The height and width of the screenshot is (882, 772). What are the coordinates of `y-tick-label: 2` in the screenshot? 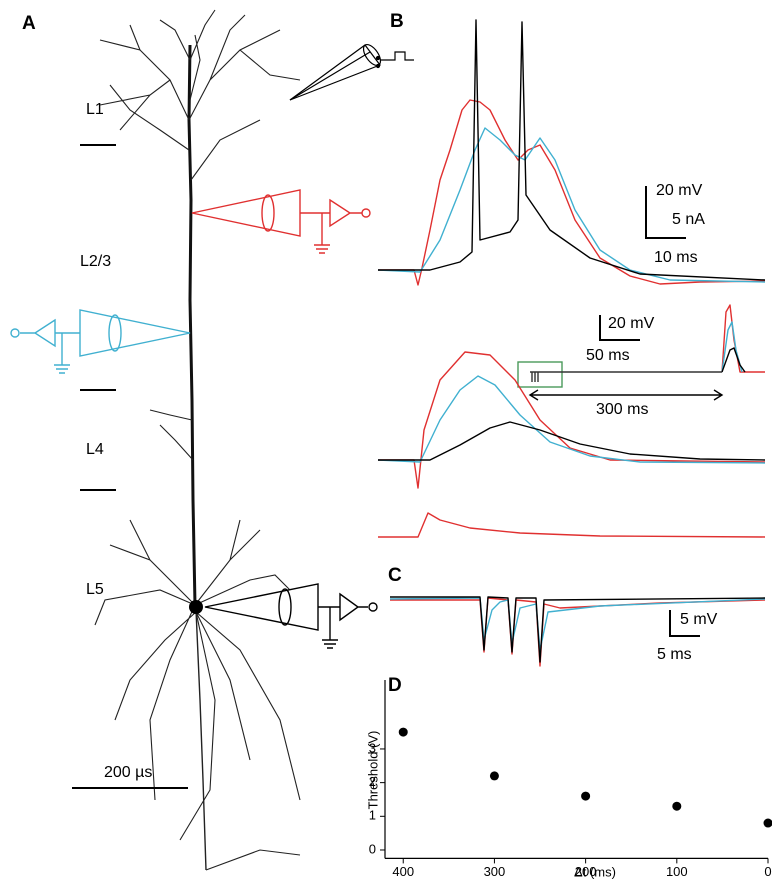 It's located at (372, 781).